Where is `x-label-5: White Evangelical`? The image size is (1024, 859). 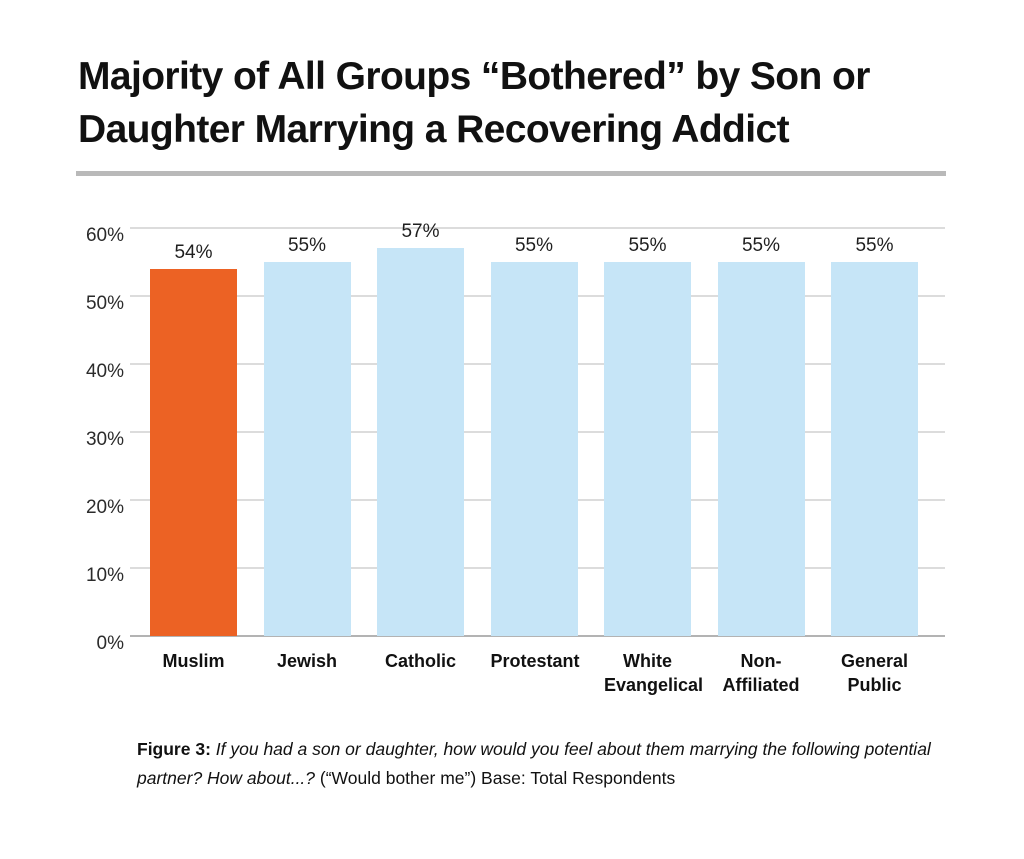
x-label-5: White Evangelical is located at coordinates (654, 673).